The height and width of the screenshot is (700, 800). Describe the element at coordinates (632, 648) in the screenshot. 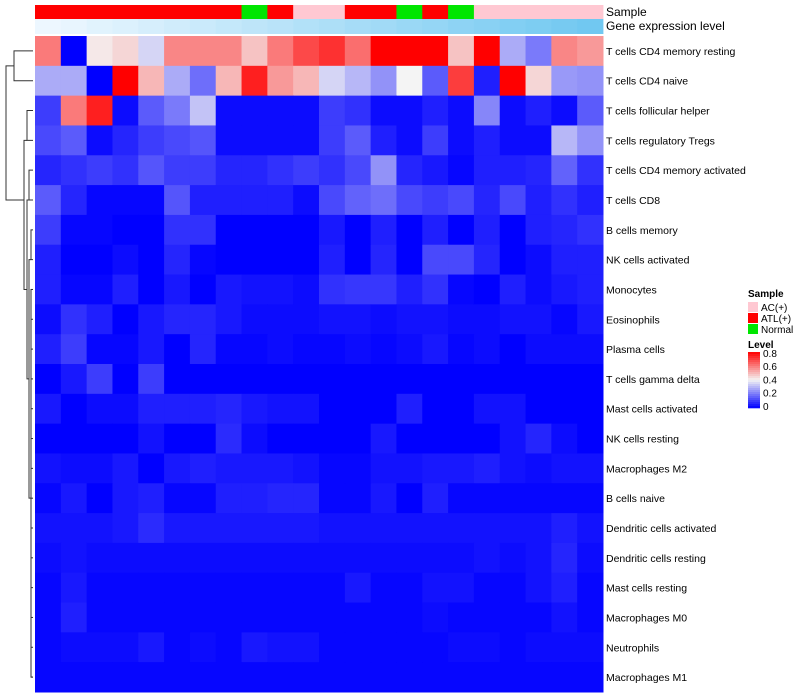

I see `row-label: Neutrophils` at that location.